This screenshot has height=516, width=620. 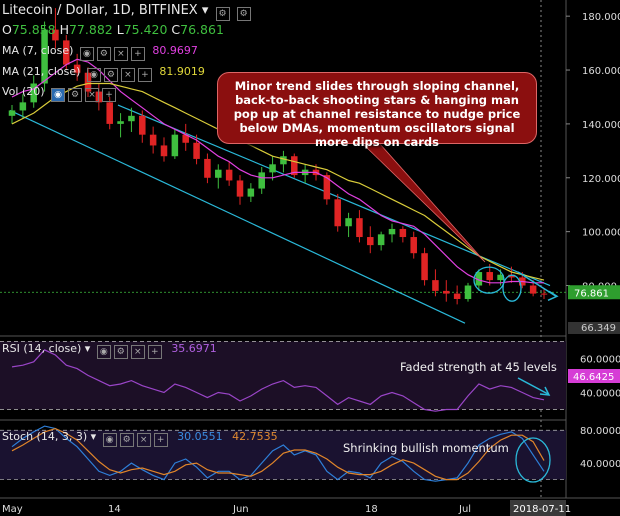 I want to click on ma7-value: 80.9697, so click(x=175, y=50).